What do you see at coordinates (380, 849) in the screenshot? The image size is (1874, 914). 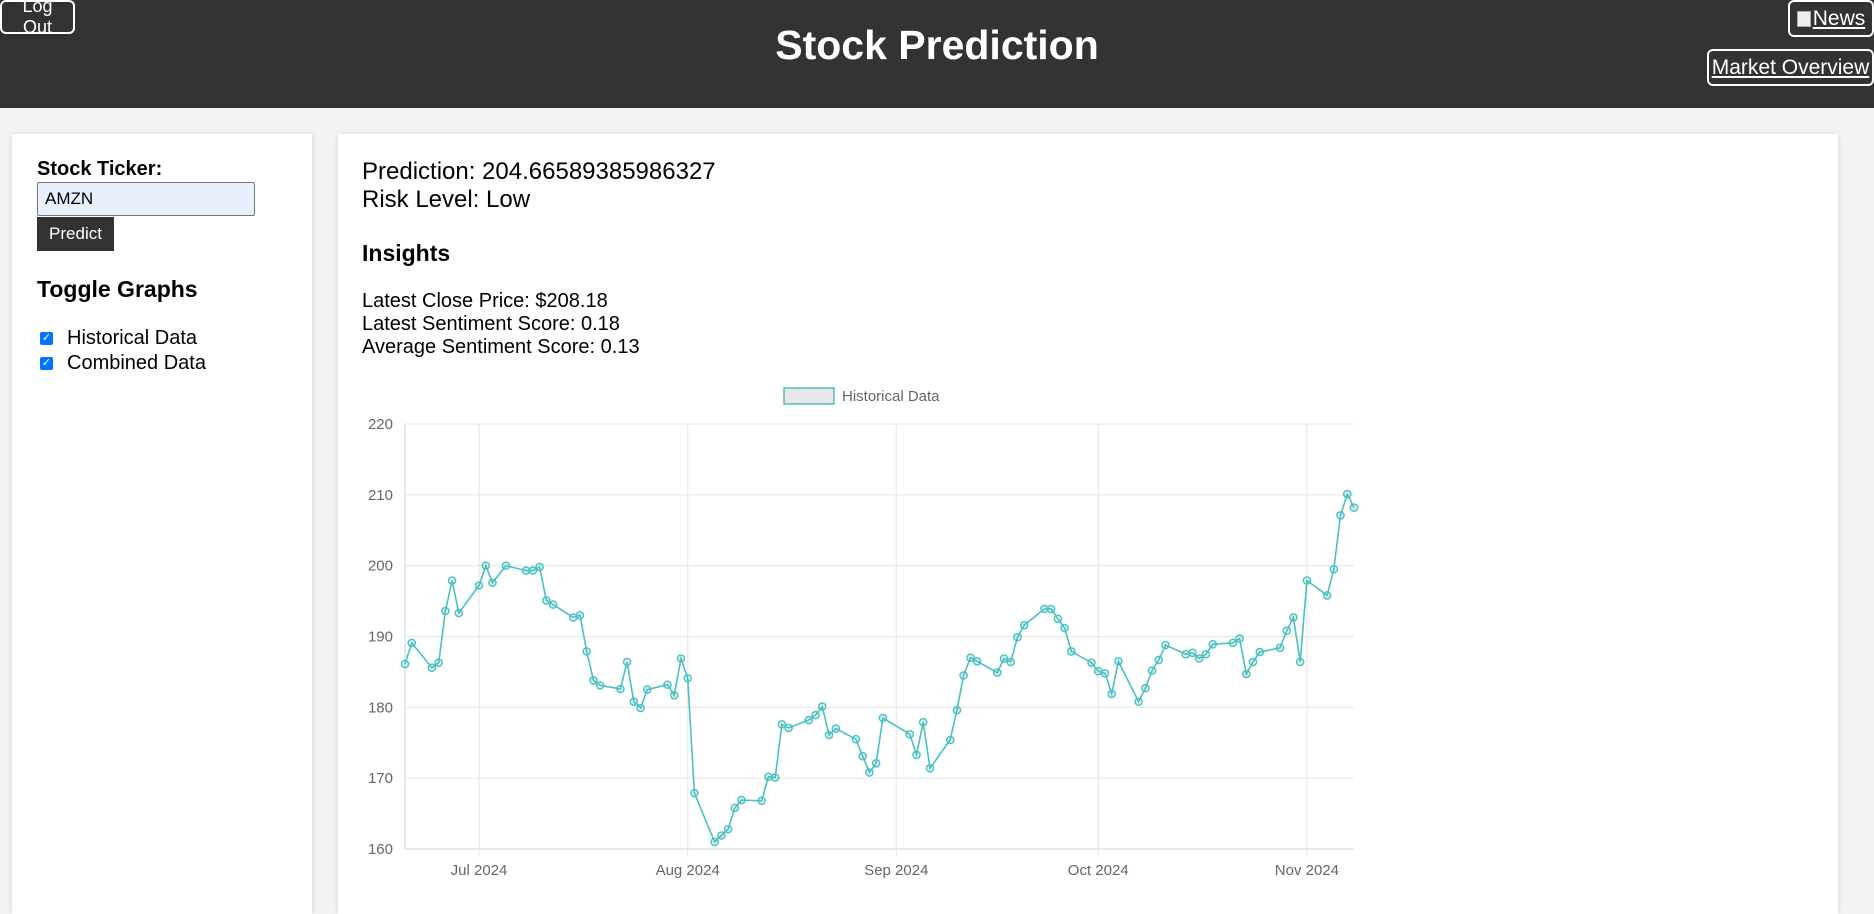 I see `y-tick-label: 160` at bounding box center [380, 849].